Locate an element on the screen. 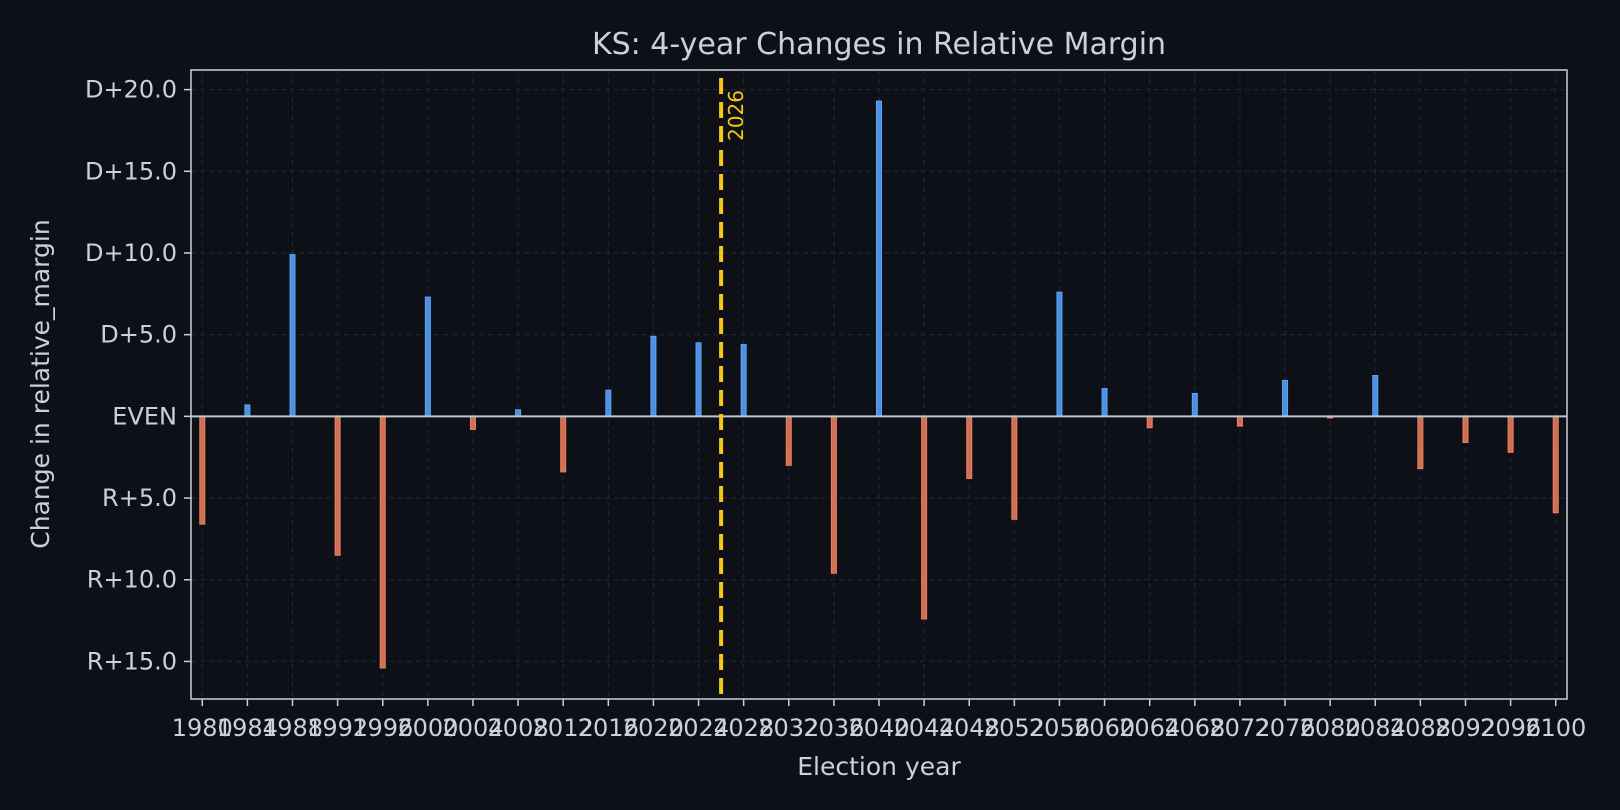 The image size is (1620, 810). x-tick-label-2080: 2080 is located at coordinates (1330, 728).